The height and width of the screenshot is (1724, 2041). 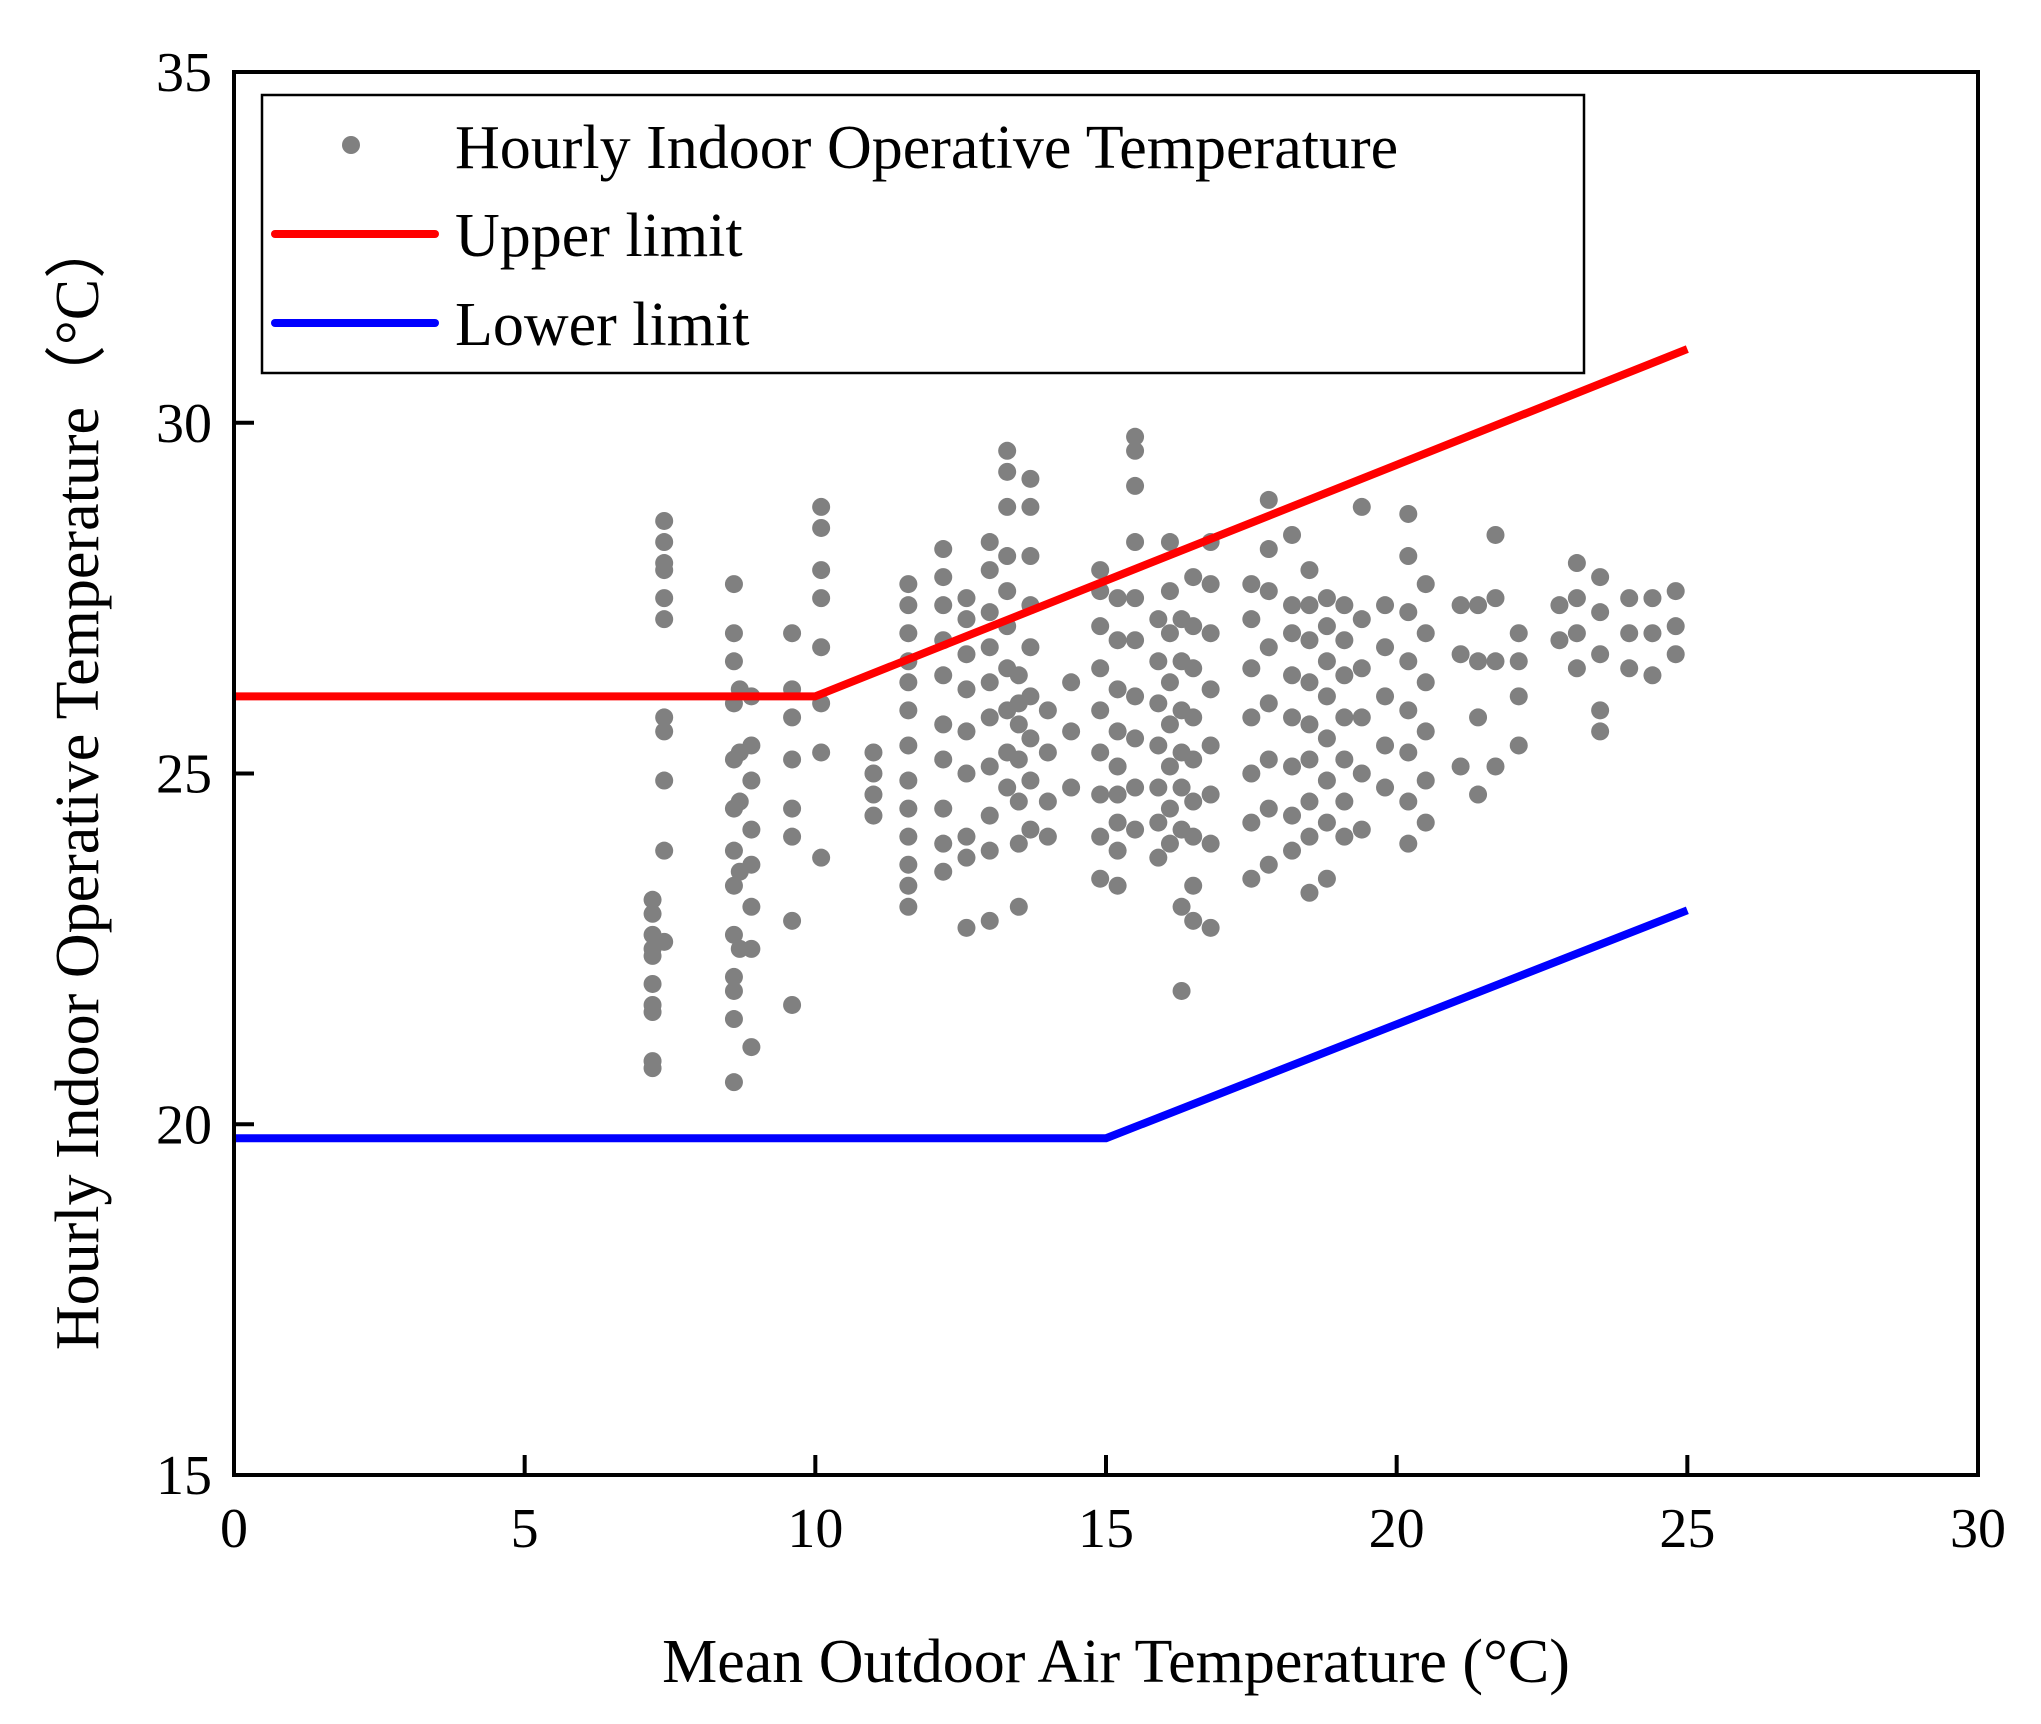 What do you see at coordinates (599, 236) in the screenshot?
I see `legend-label-upper-limit: Upper limit` at bounding box center [599, 236].